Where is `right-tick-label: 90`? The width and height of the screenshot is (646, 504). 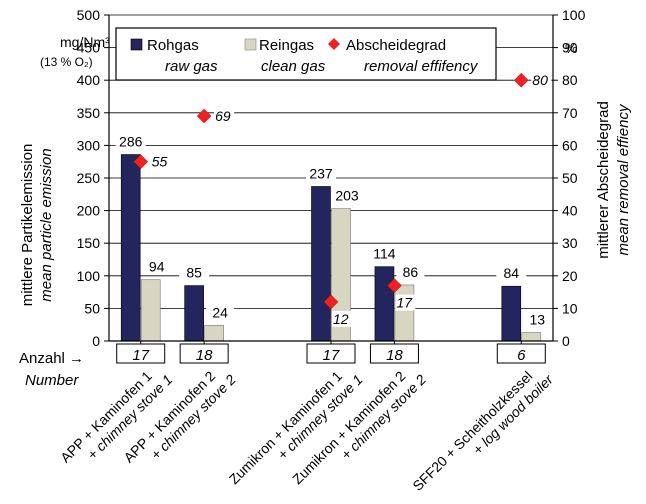 right-tick-label: 90 is located at coordinates (570, 48).